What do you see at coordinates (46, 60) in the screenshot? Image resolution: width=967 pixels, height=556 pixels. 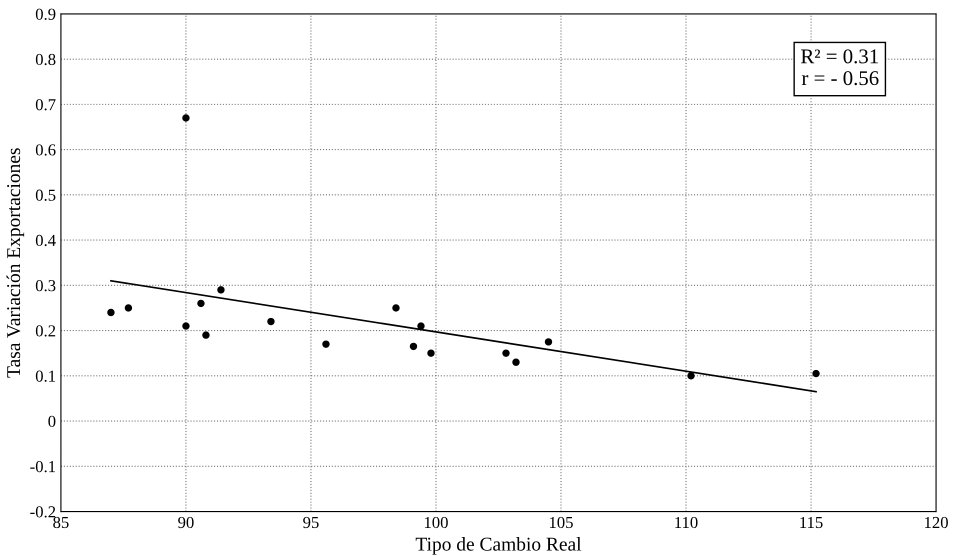 I see `y-tick-label: 0.8` at bounding box center [46, 60].